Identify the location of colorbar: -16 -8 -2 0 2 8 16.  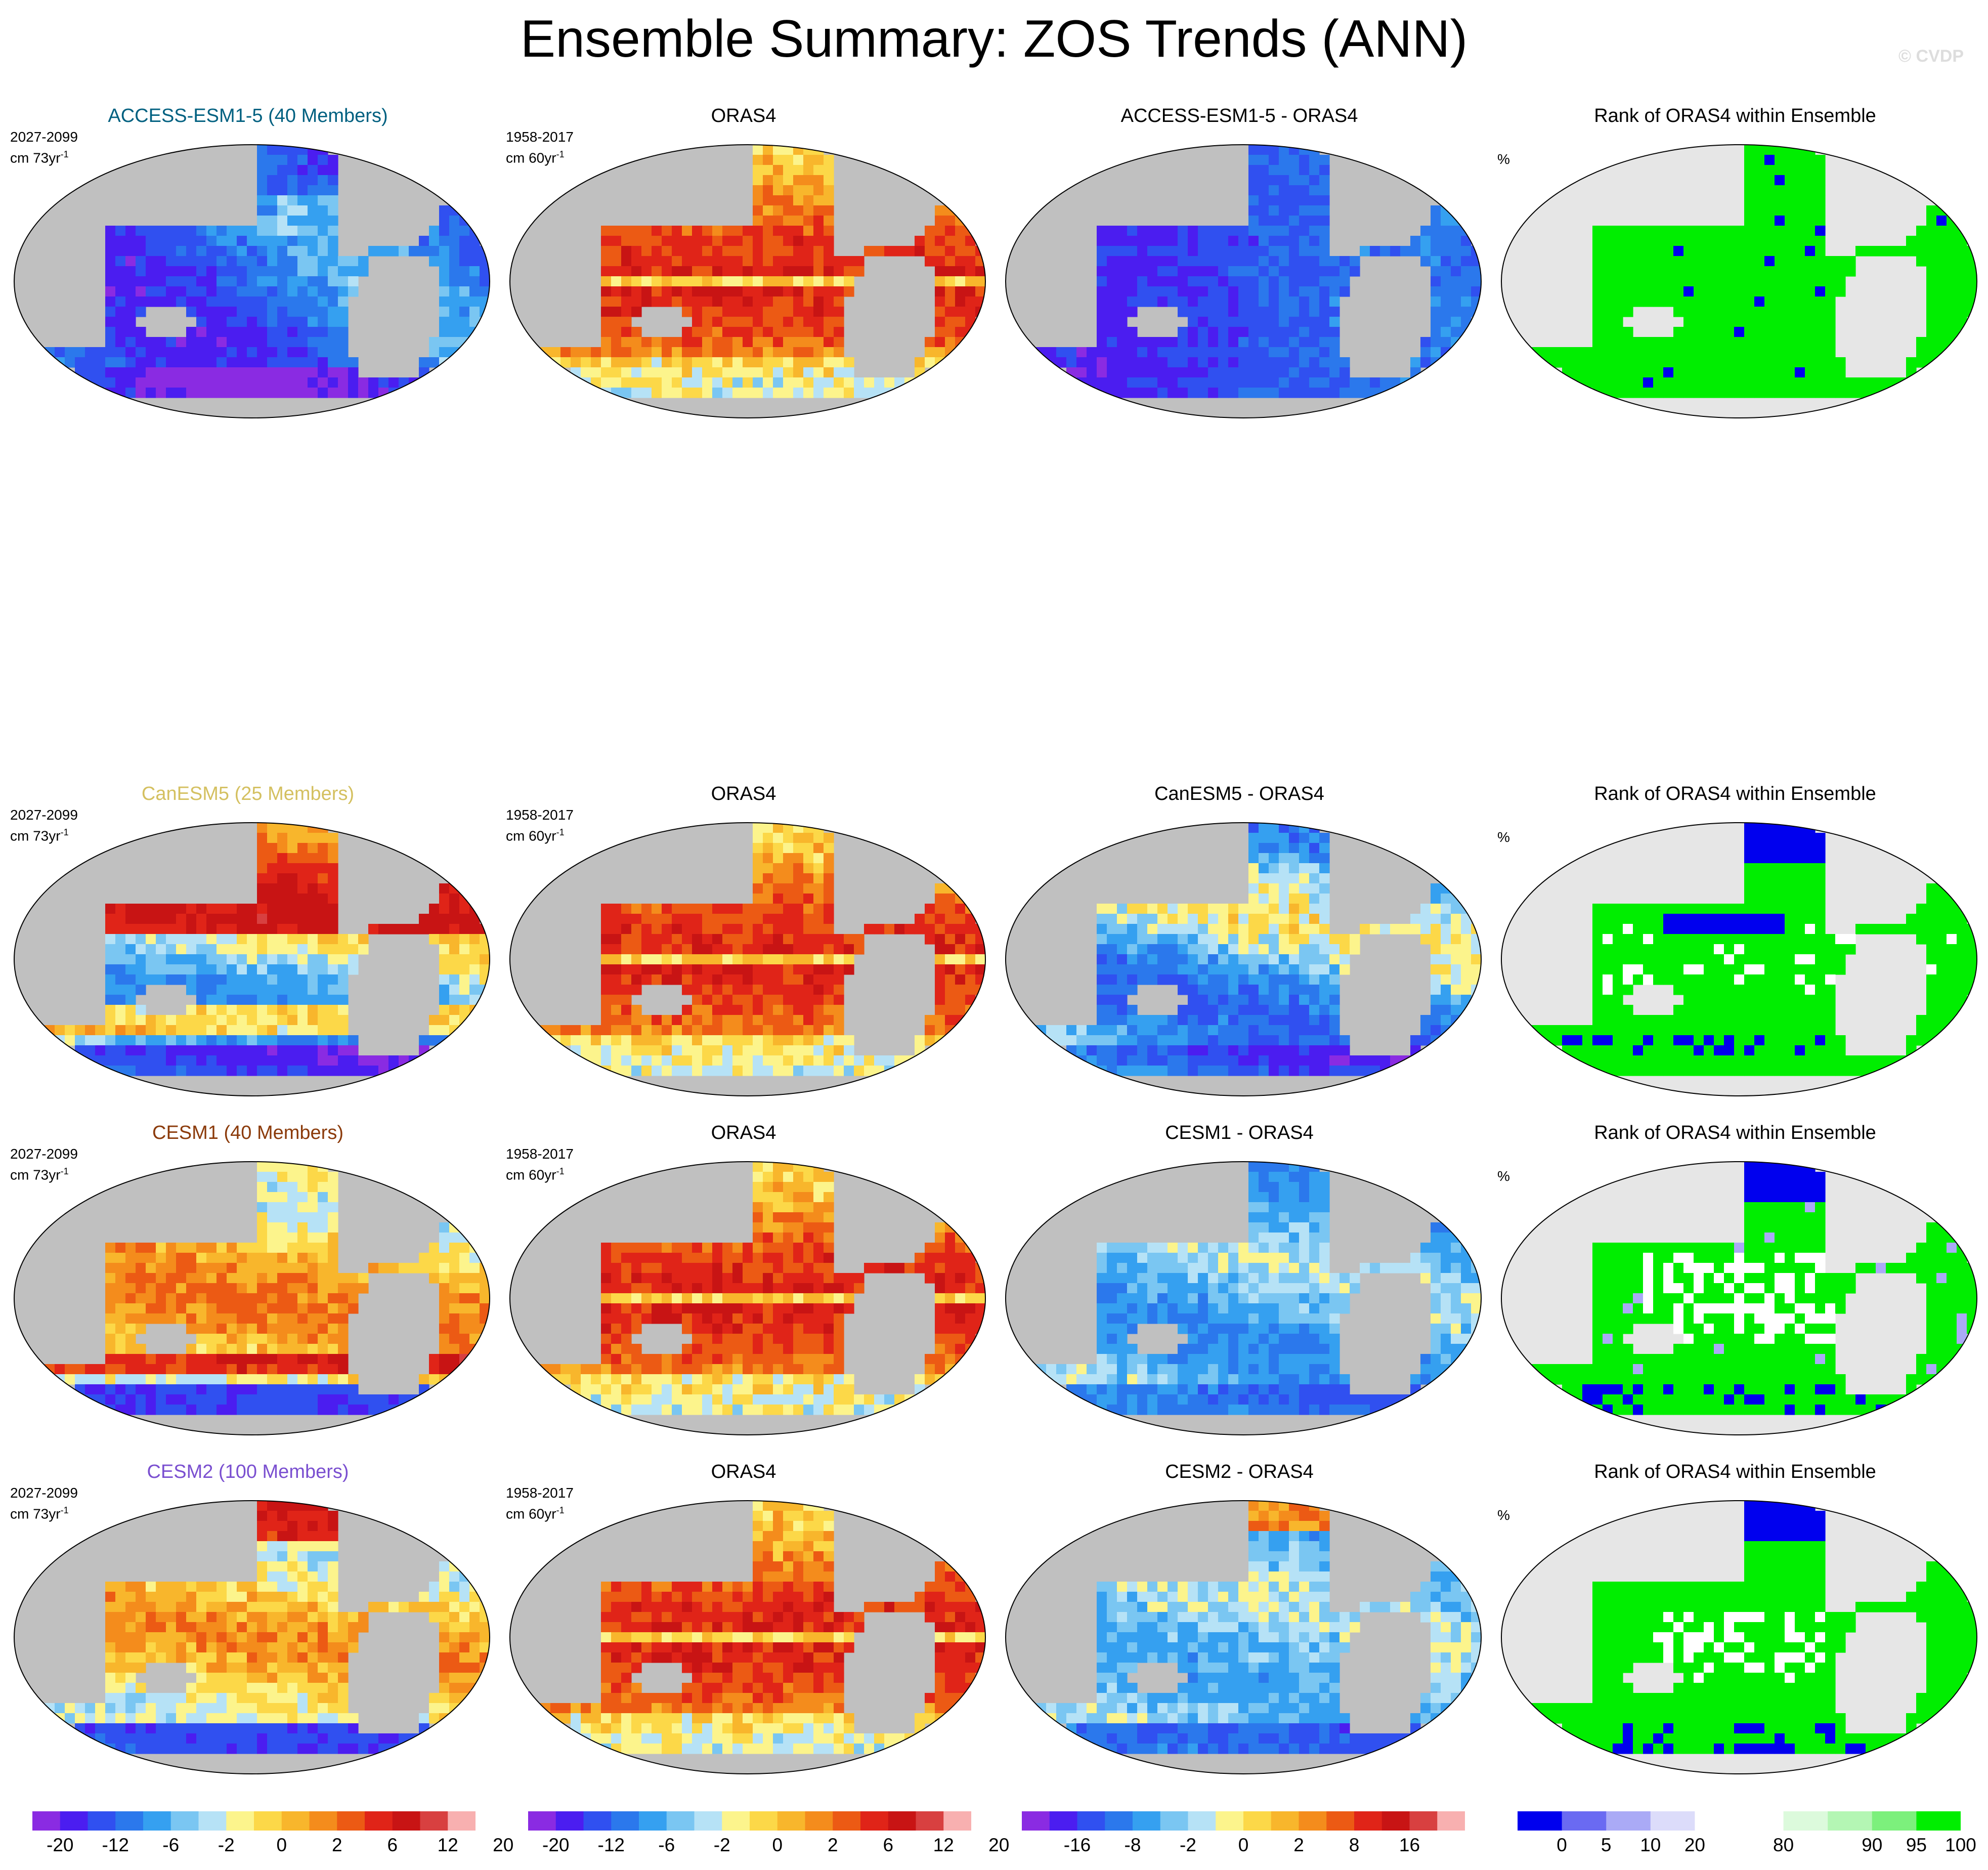
(1243, 1836).